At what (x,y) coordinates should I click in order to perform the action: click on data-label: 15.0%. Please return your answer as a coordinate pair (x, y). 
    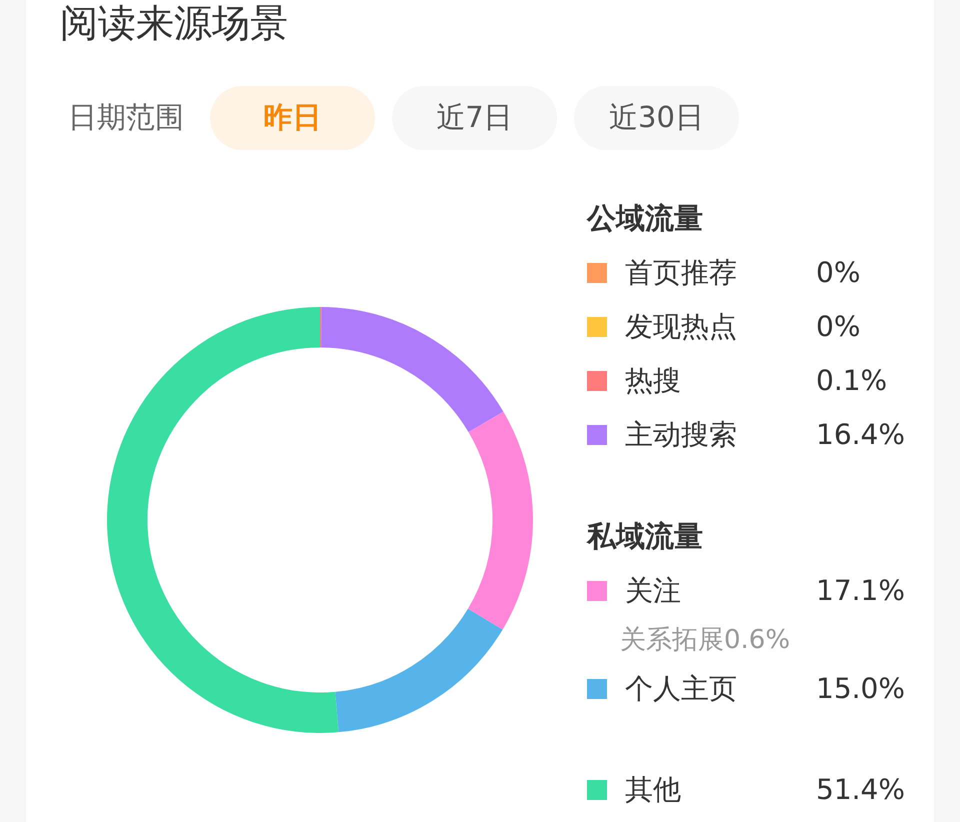
    Looking at the image, I should click on (860, 689).